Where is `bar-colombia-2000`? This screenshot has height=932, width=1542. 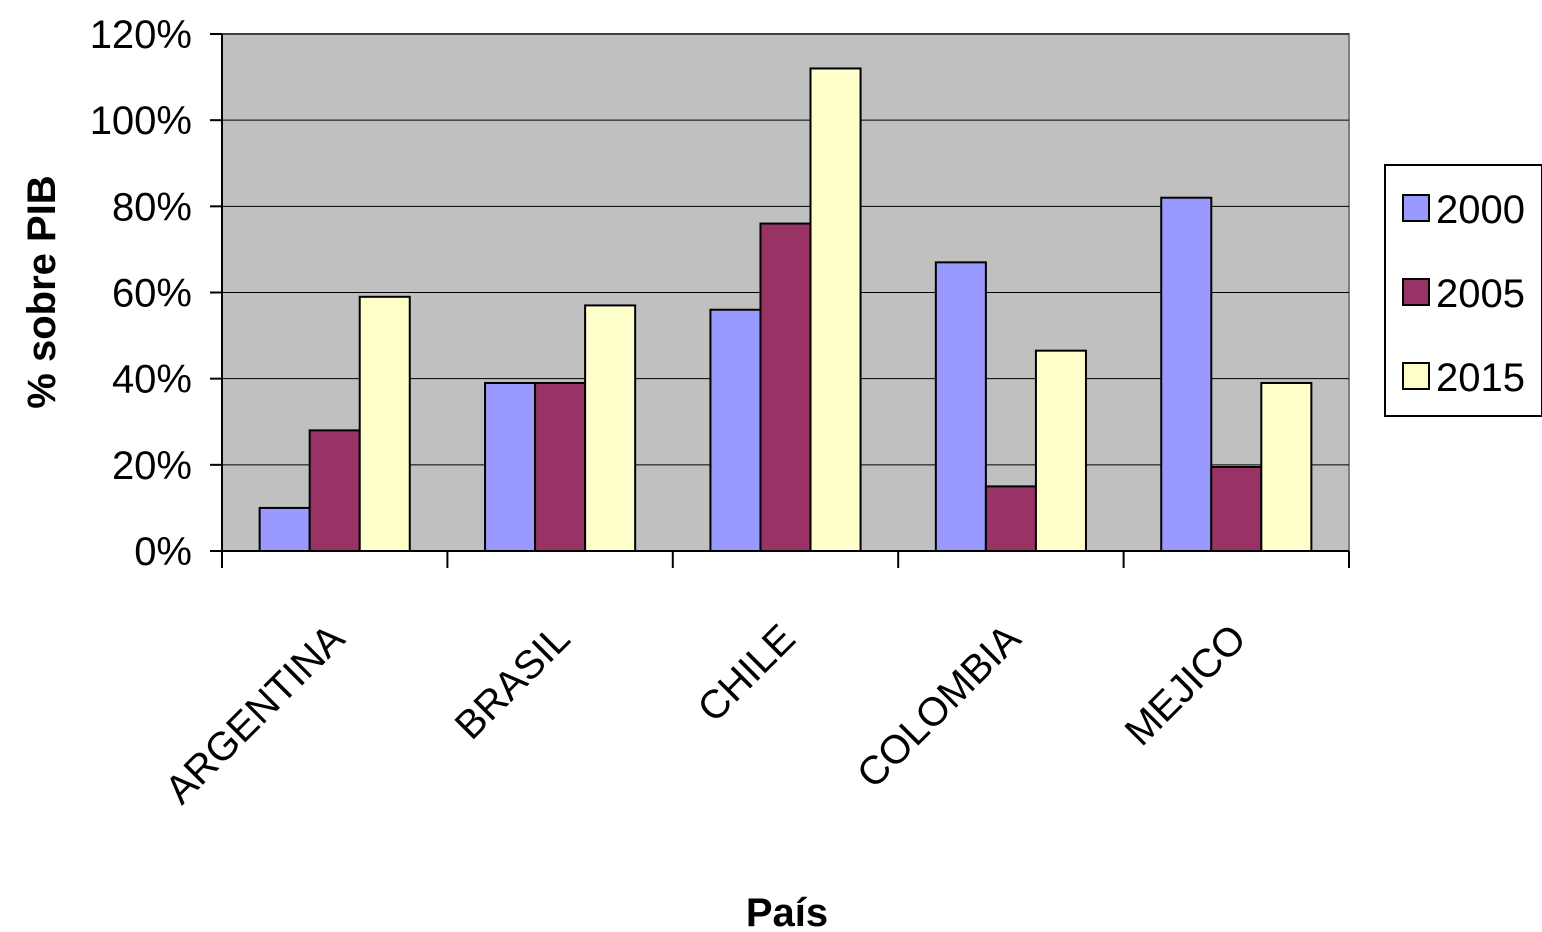
bar-colombia-2000 is located at coordinates (960, 406).